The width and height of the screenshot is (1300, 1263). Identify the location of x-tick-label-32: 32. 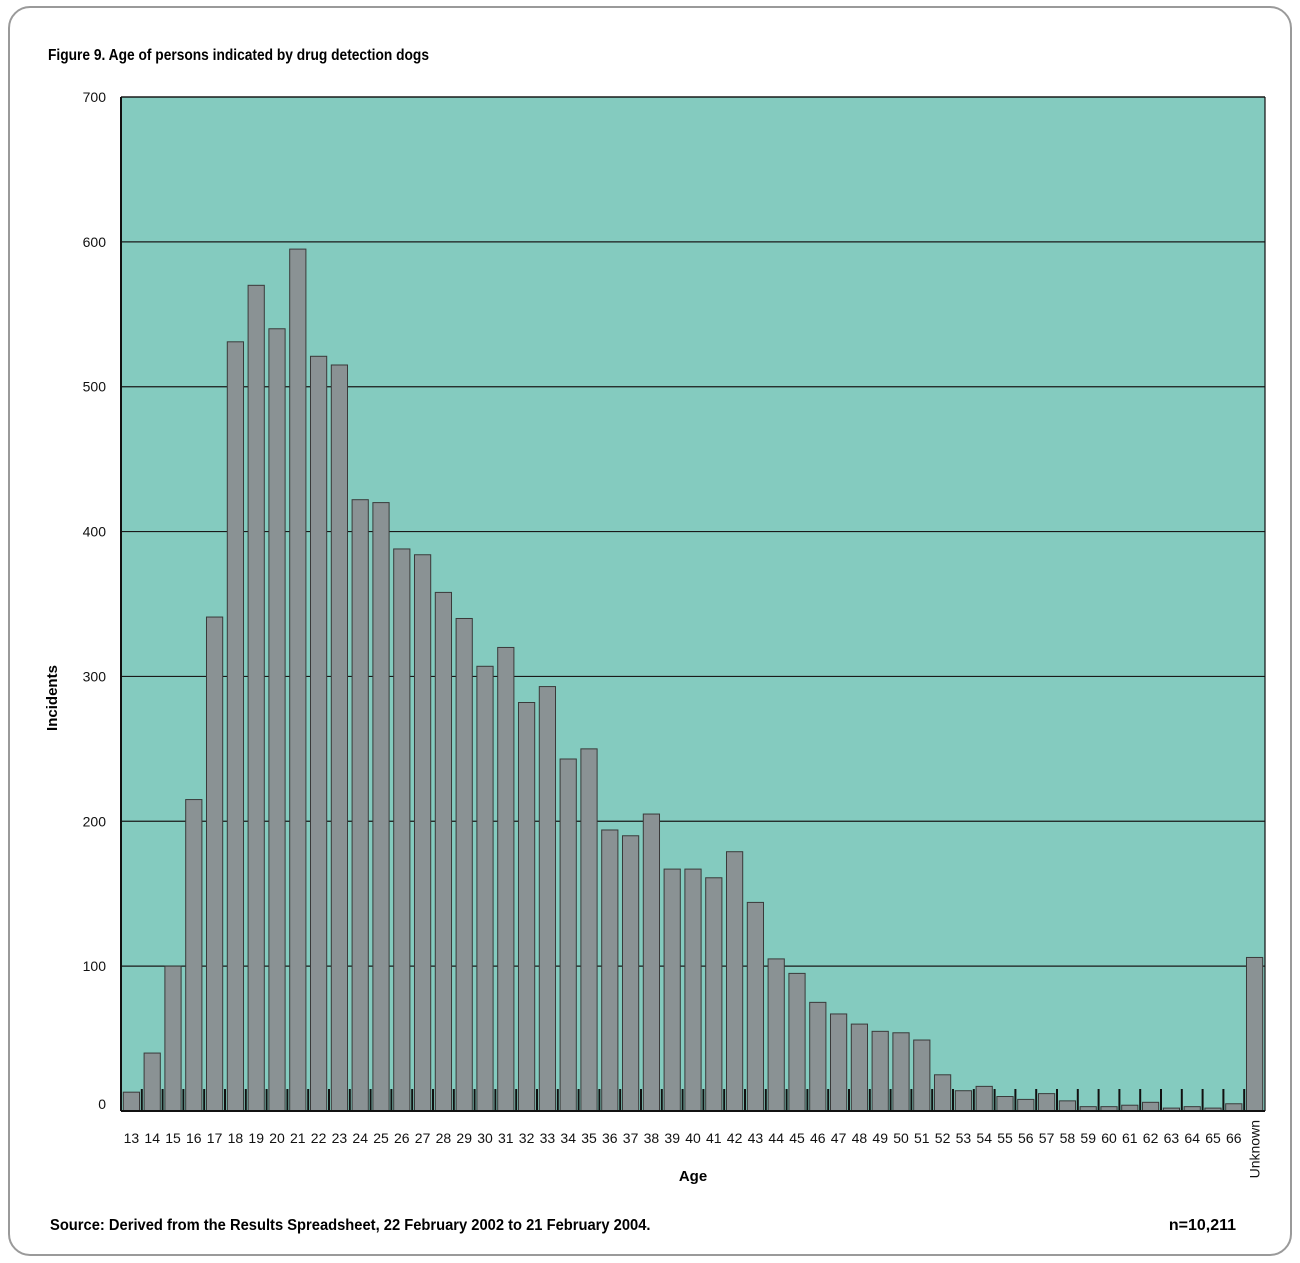
(527, 1138).